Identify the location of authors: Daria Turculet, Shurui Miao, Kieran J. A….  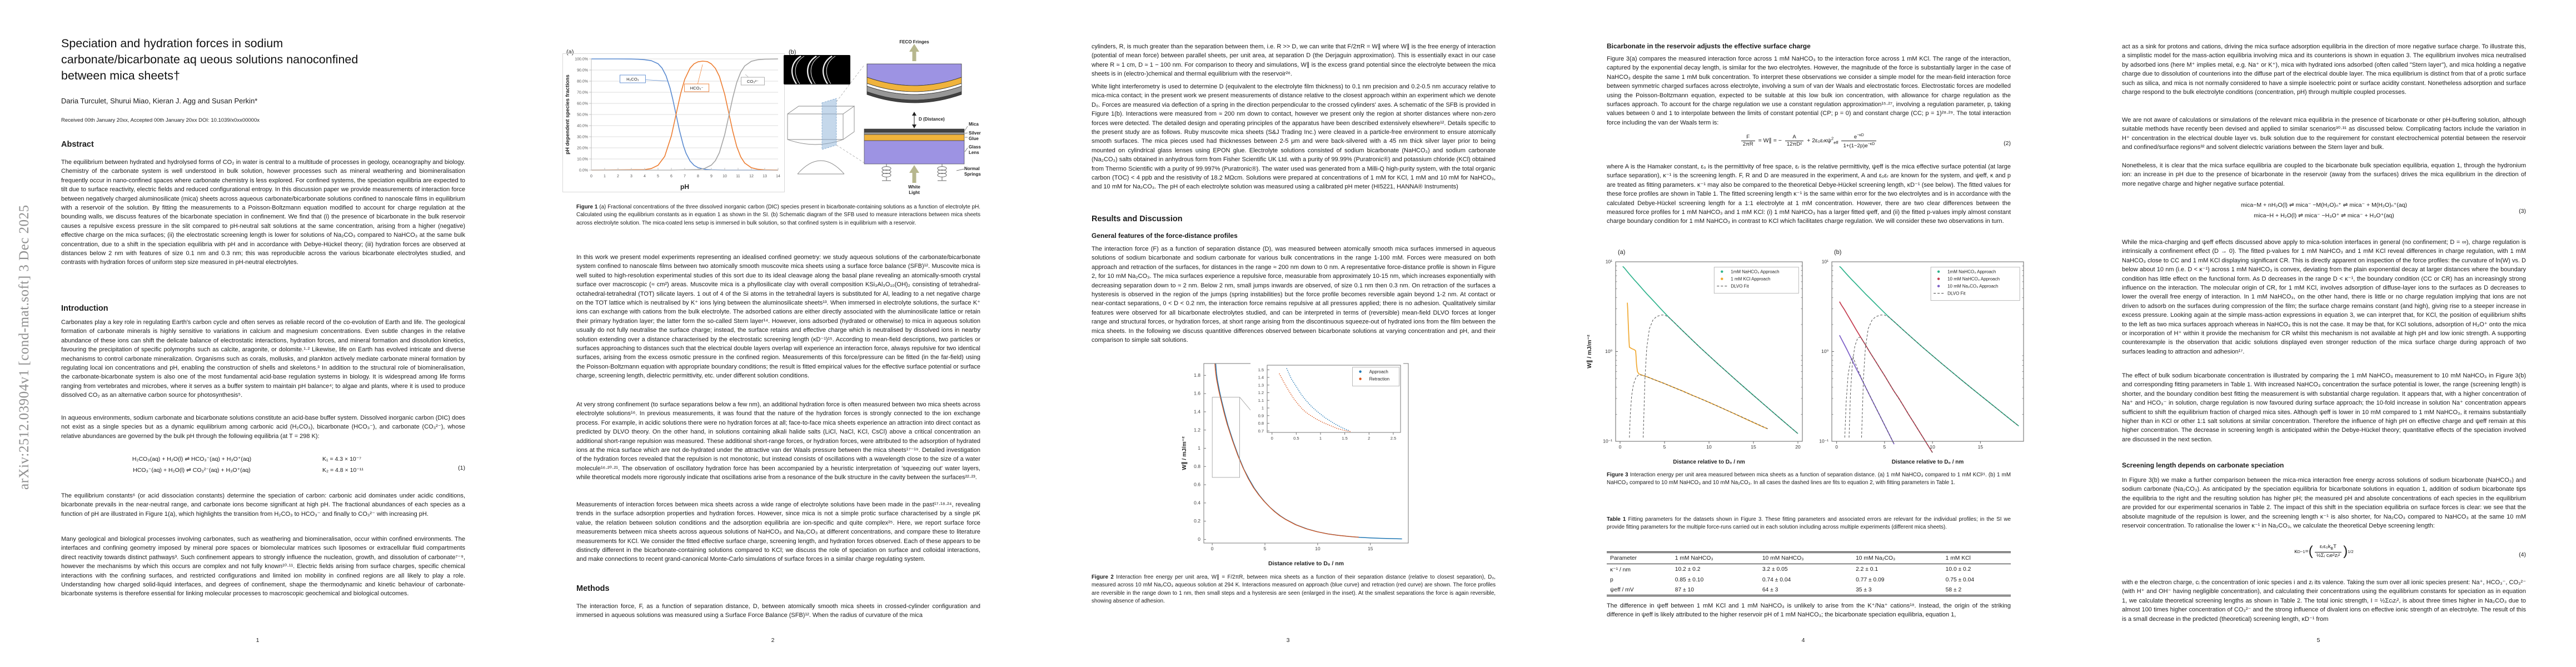
(159, 101).